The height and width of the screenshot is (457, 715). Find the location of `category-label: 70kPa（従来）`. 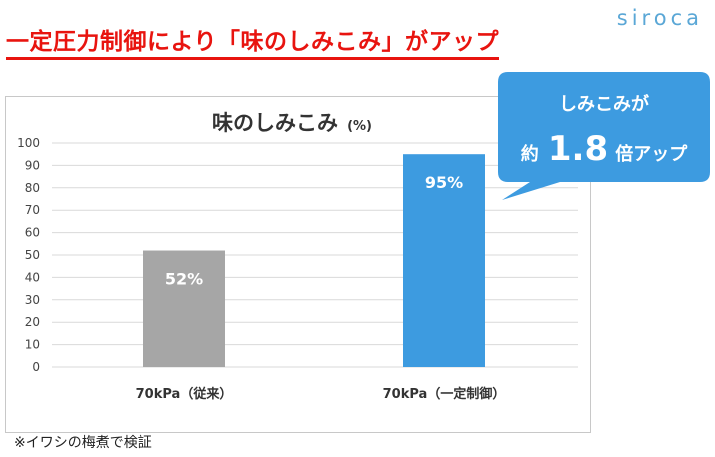

category-label: 70kPa（従来） is located at coordinates (184, 394).